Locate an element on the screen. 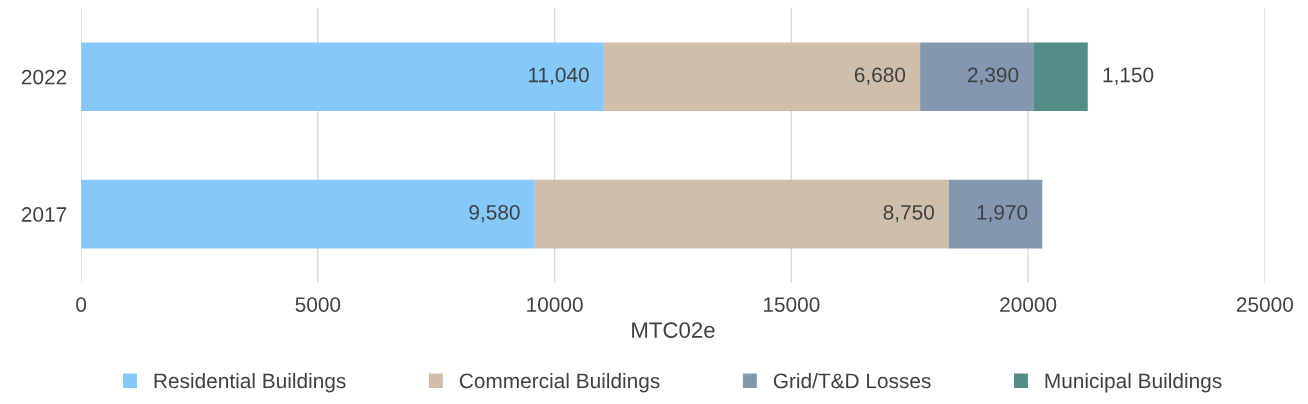 This screenshot has width=1308, height=404. data-label: 9,580 is located at coordinates (494, 213).